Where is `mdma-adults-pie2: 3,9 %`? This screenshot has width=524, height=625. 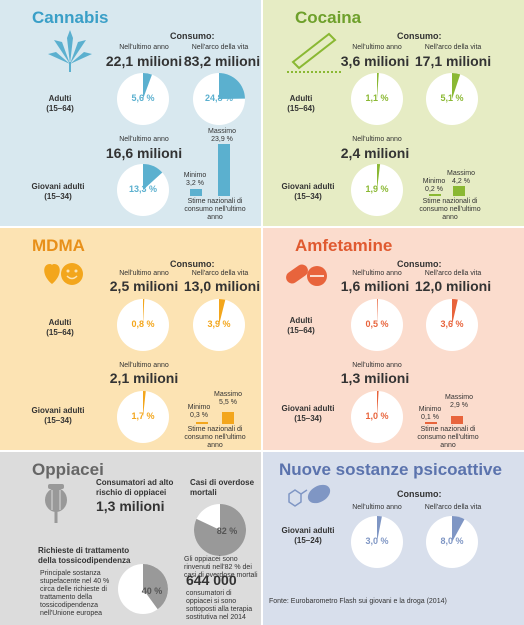 mdma-adults-pie2: 3,9 % is located at coordinates (219, 325).